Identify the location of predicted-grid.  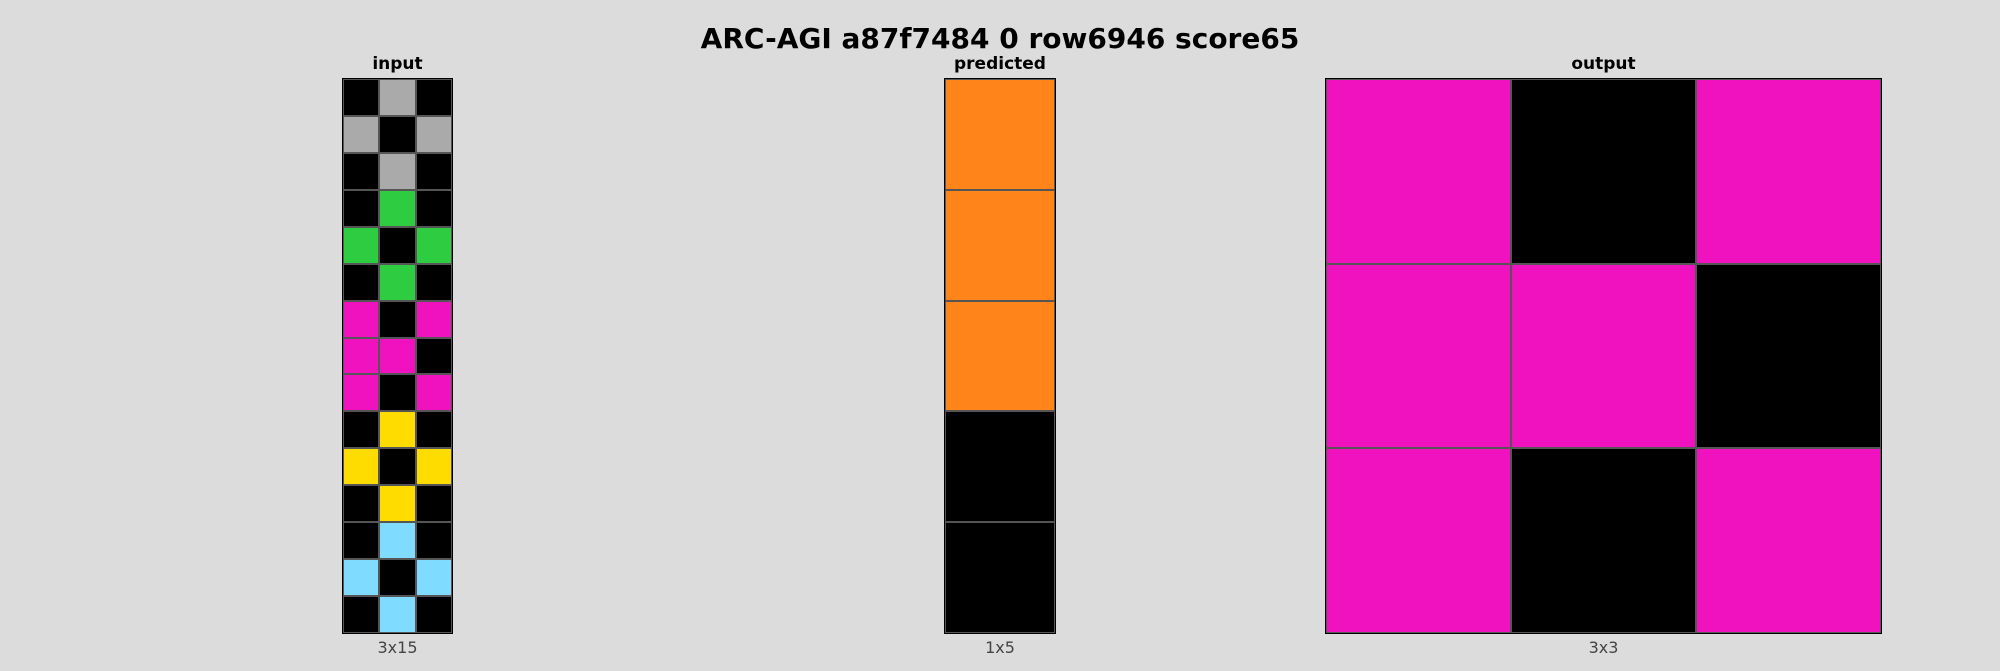
(1000, 356).